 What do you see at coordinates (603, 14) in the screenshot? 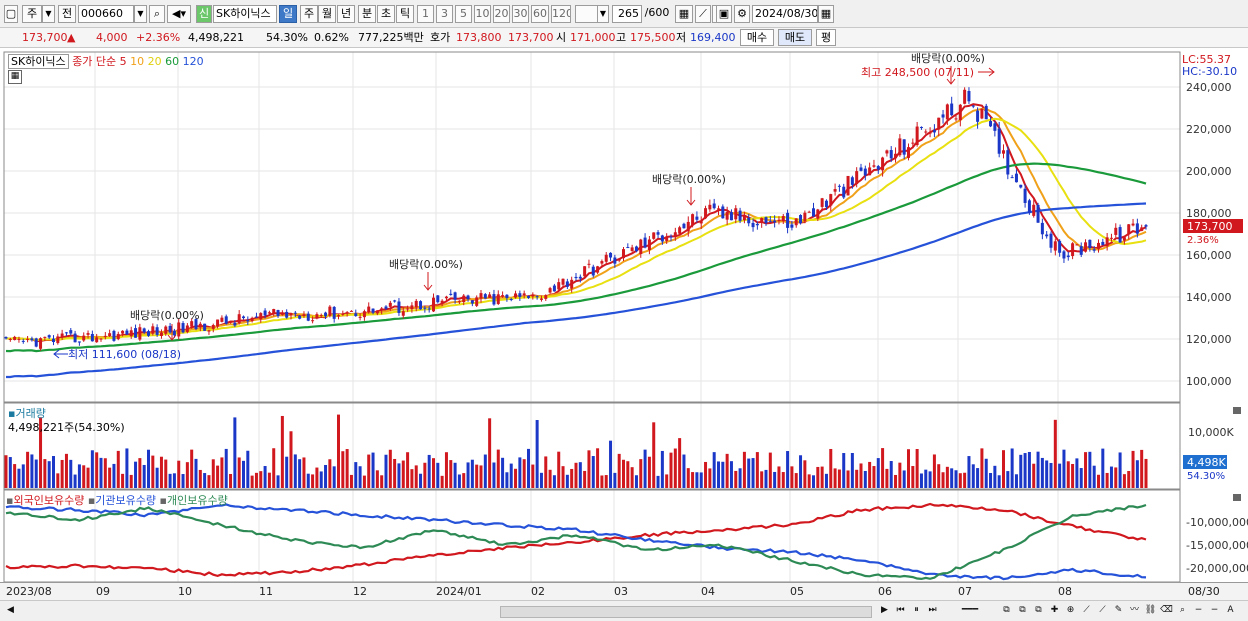
I see `minute-dropdown-icon: ▼` at bounding box center [603, 14].